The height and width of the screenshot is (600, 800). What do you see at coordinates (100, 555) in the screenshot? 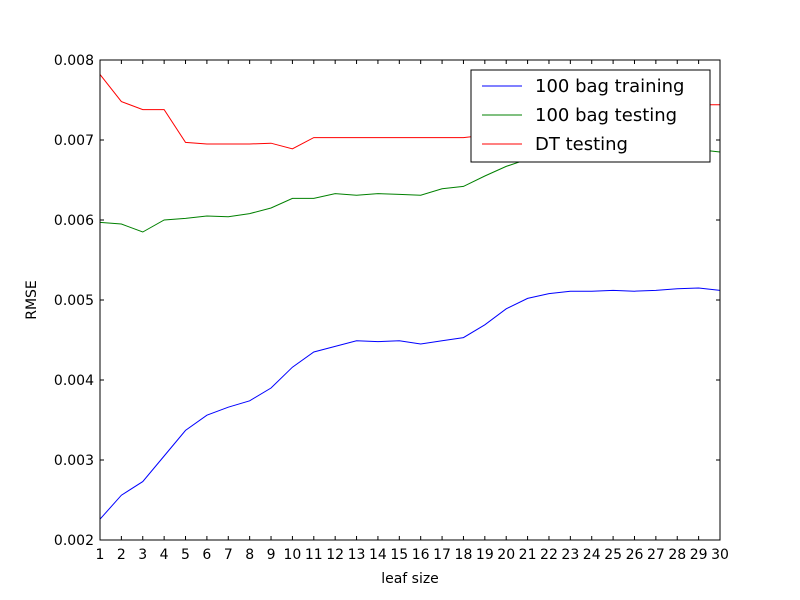
I see `x-tick-label: 1` at bounding box center [100, 555].